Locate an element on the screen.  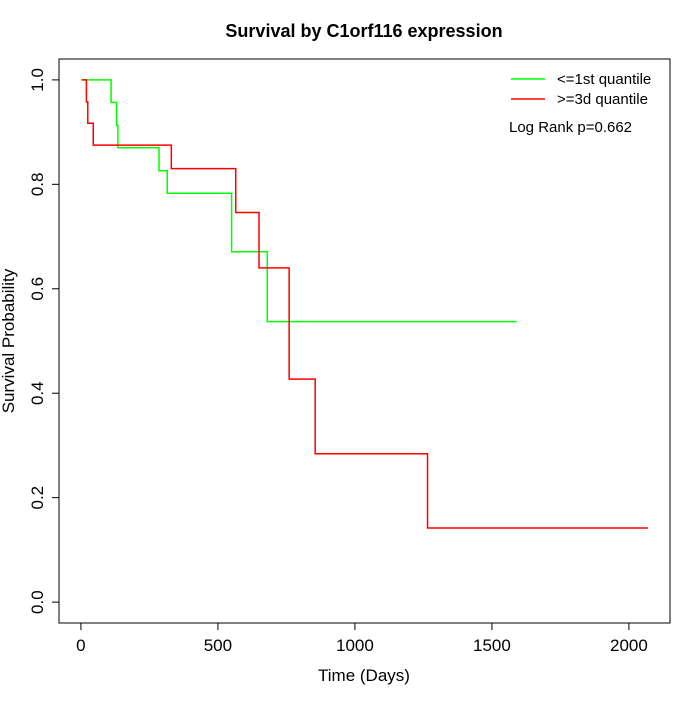
x-axis: 0 500 1000 1500 2000 is located at coordinates (362, 638).